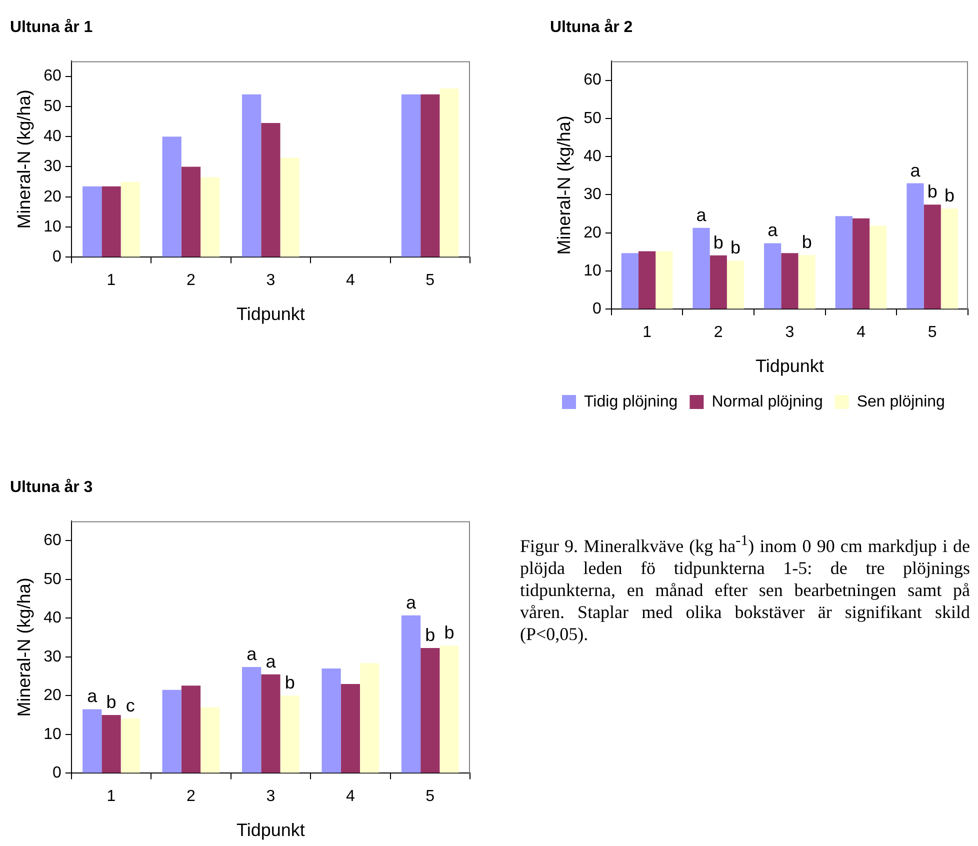  Describe the element at coordinates (130, 706) in the screenshot. I see `data-label: c` at that location.